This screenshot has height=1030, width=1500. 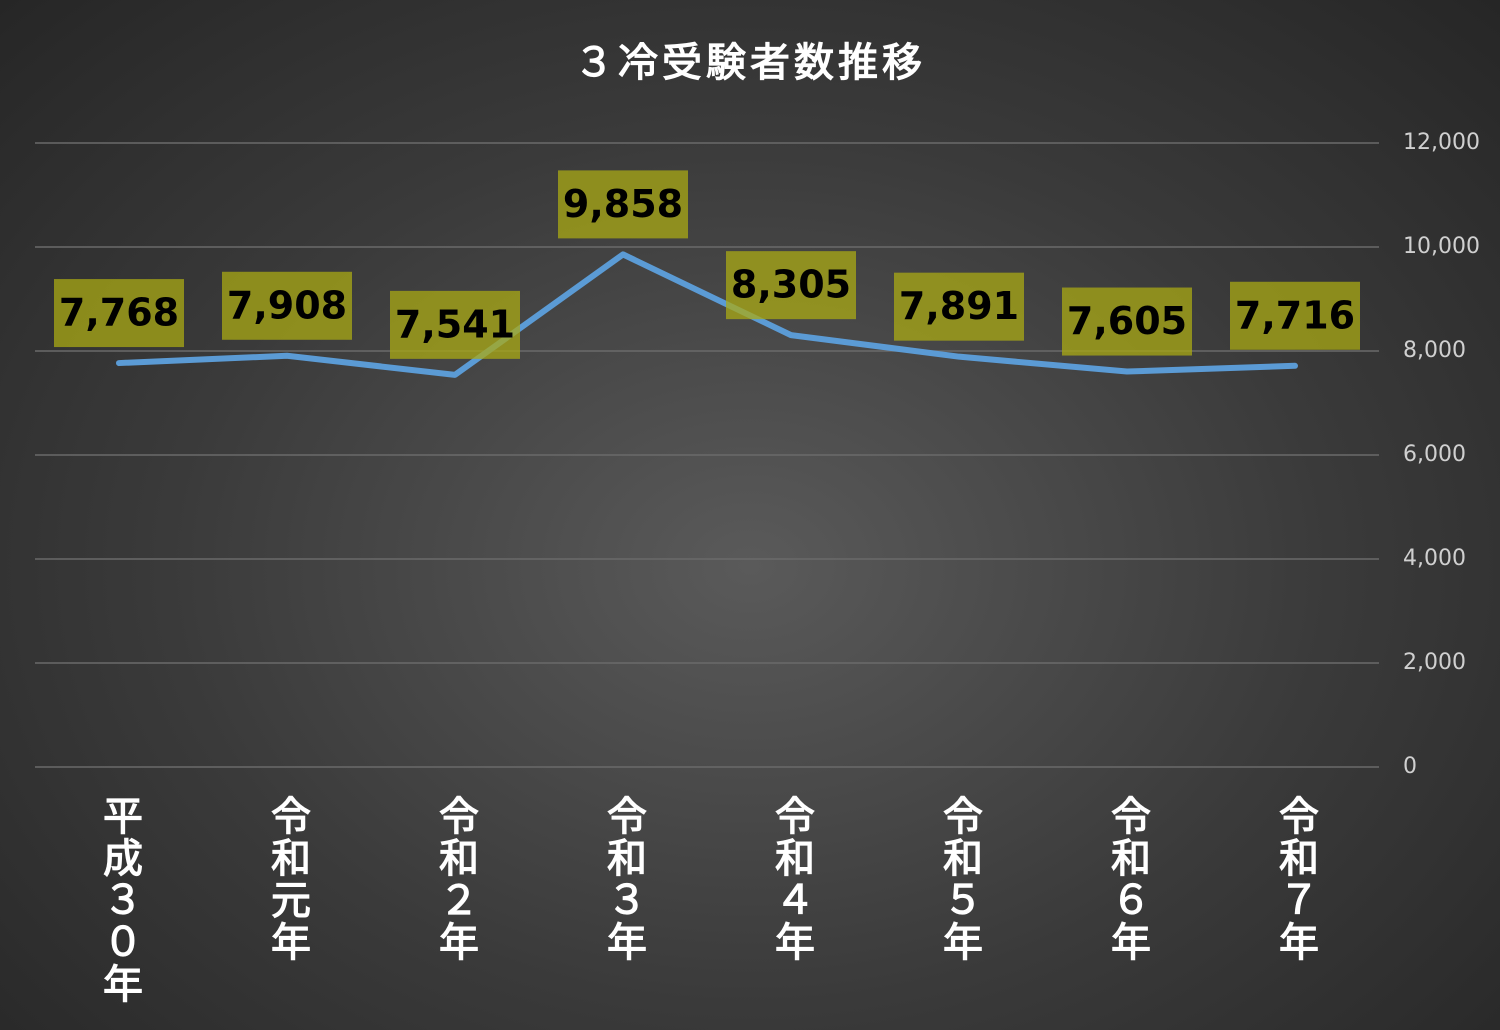 What do you see at coordinates (119, 900) in the screenshot?
I see `x-tick-label: 平成３０年` at bounding box center [119, 900].